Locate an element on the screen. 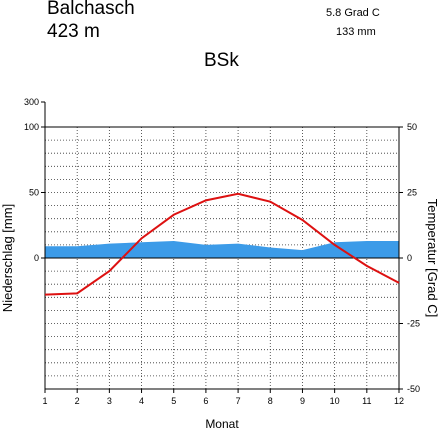  tick-label-right: 25 is located at coordinates (412, 193).